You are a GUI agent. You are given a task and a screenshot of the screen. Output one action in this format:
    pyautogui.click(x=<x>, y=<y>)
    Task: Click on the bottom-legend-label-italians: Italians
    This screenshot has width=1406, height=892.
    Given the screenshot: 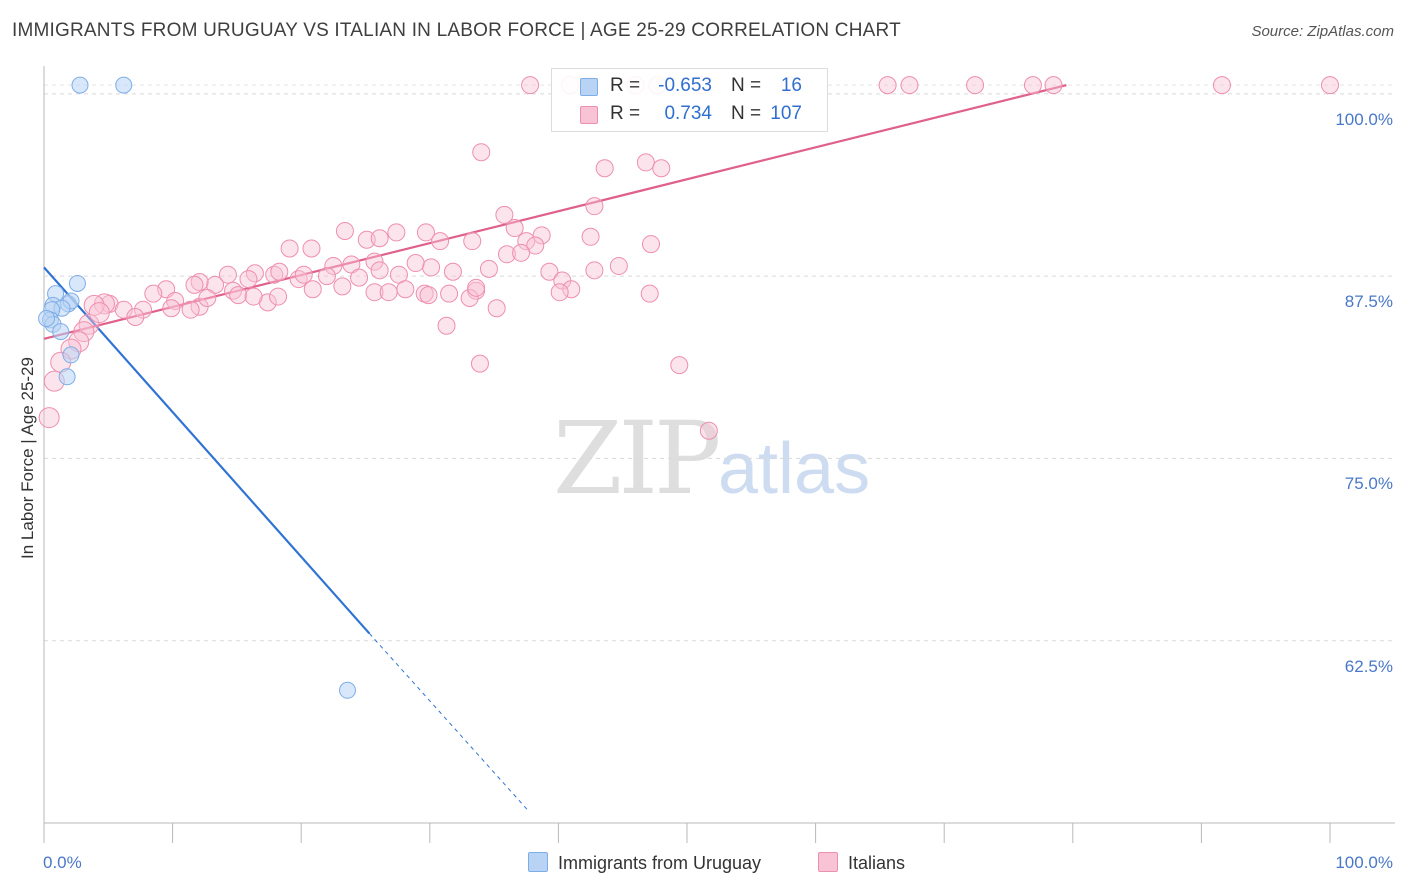 What is the action you would take?
    pyautogui.click(x=877, y=863)
    